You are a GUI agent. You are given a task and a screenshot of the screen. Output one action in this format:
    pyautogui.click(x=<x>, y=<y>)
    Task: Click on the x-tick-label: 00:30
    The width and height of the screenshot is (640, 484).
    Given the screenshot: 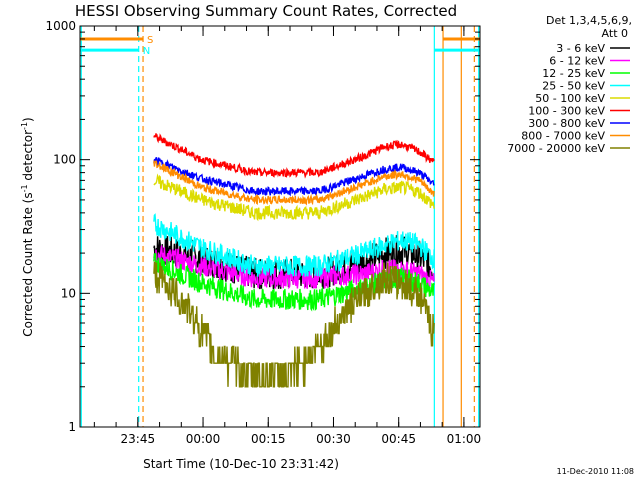 What is the action you would take?
    pyautogui.click(x=333, y=439)
    